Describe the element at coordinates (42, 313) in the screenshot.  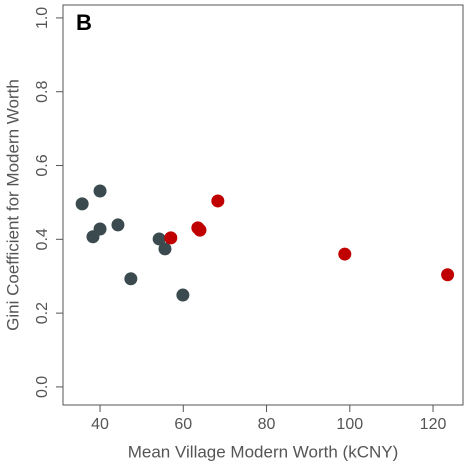
I see `y-tick-label: 0.2` at that location.